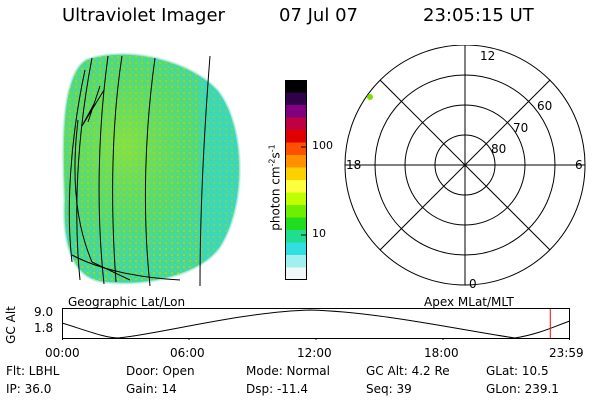 The image size is (600, 400). Describe the element at coordinates (316, 324) in the screenshot. I see `altitude-plot` at that location.